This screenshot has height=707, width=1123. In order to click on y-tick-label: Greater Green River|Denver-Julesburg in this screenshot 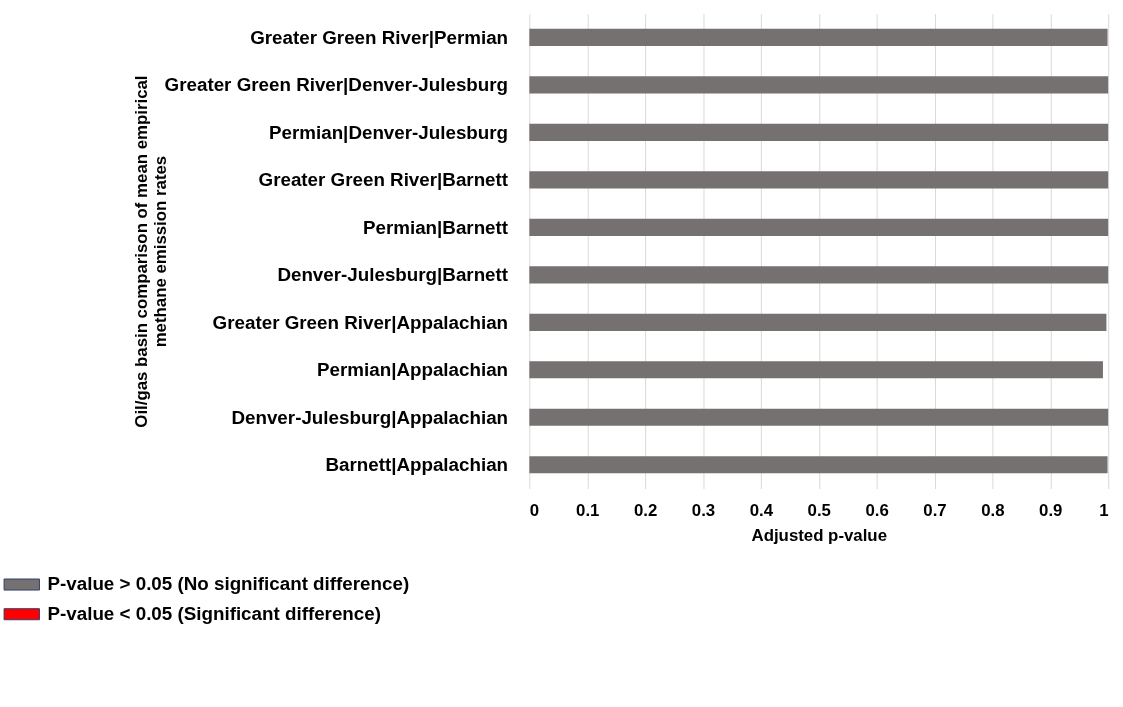, I will do `click(336, 85)`.